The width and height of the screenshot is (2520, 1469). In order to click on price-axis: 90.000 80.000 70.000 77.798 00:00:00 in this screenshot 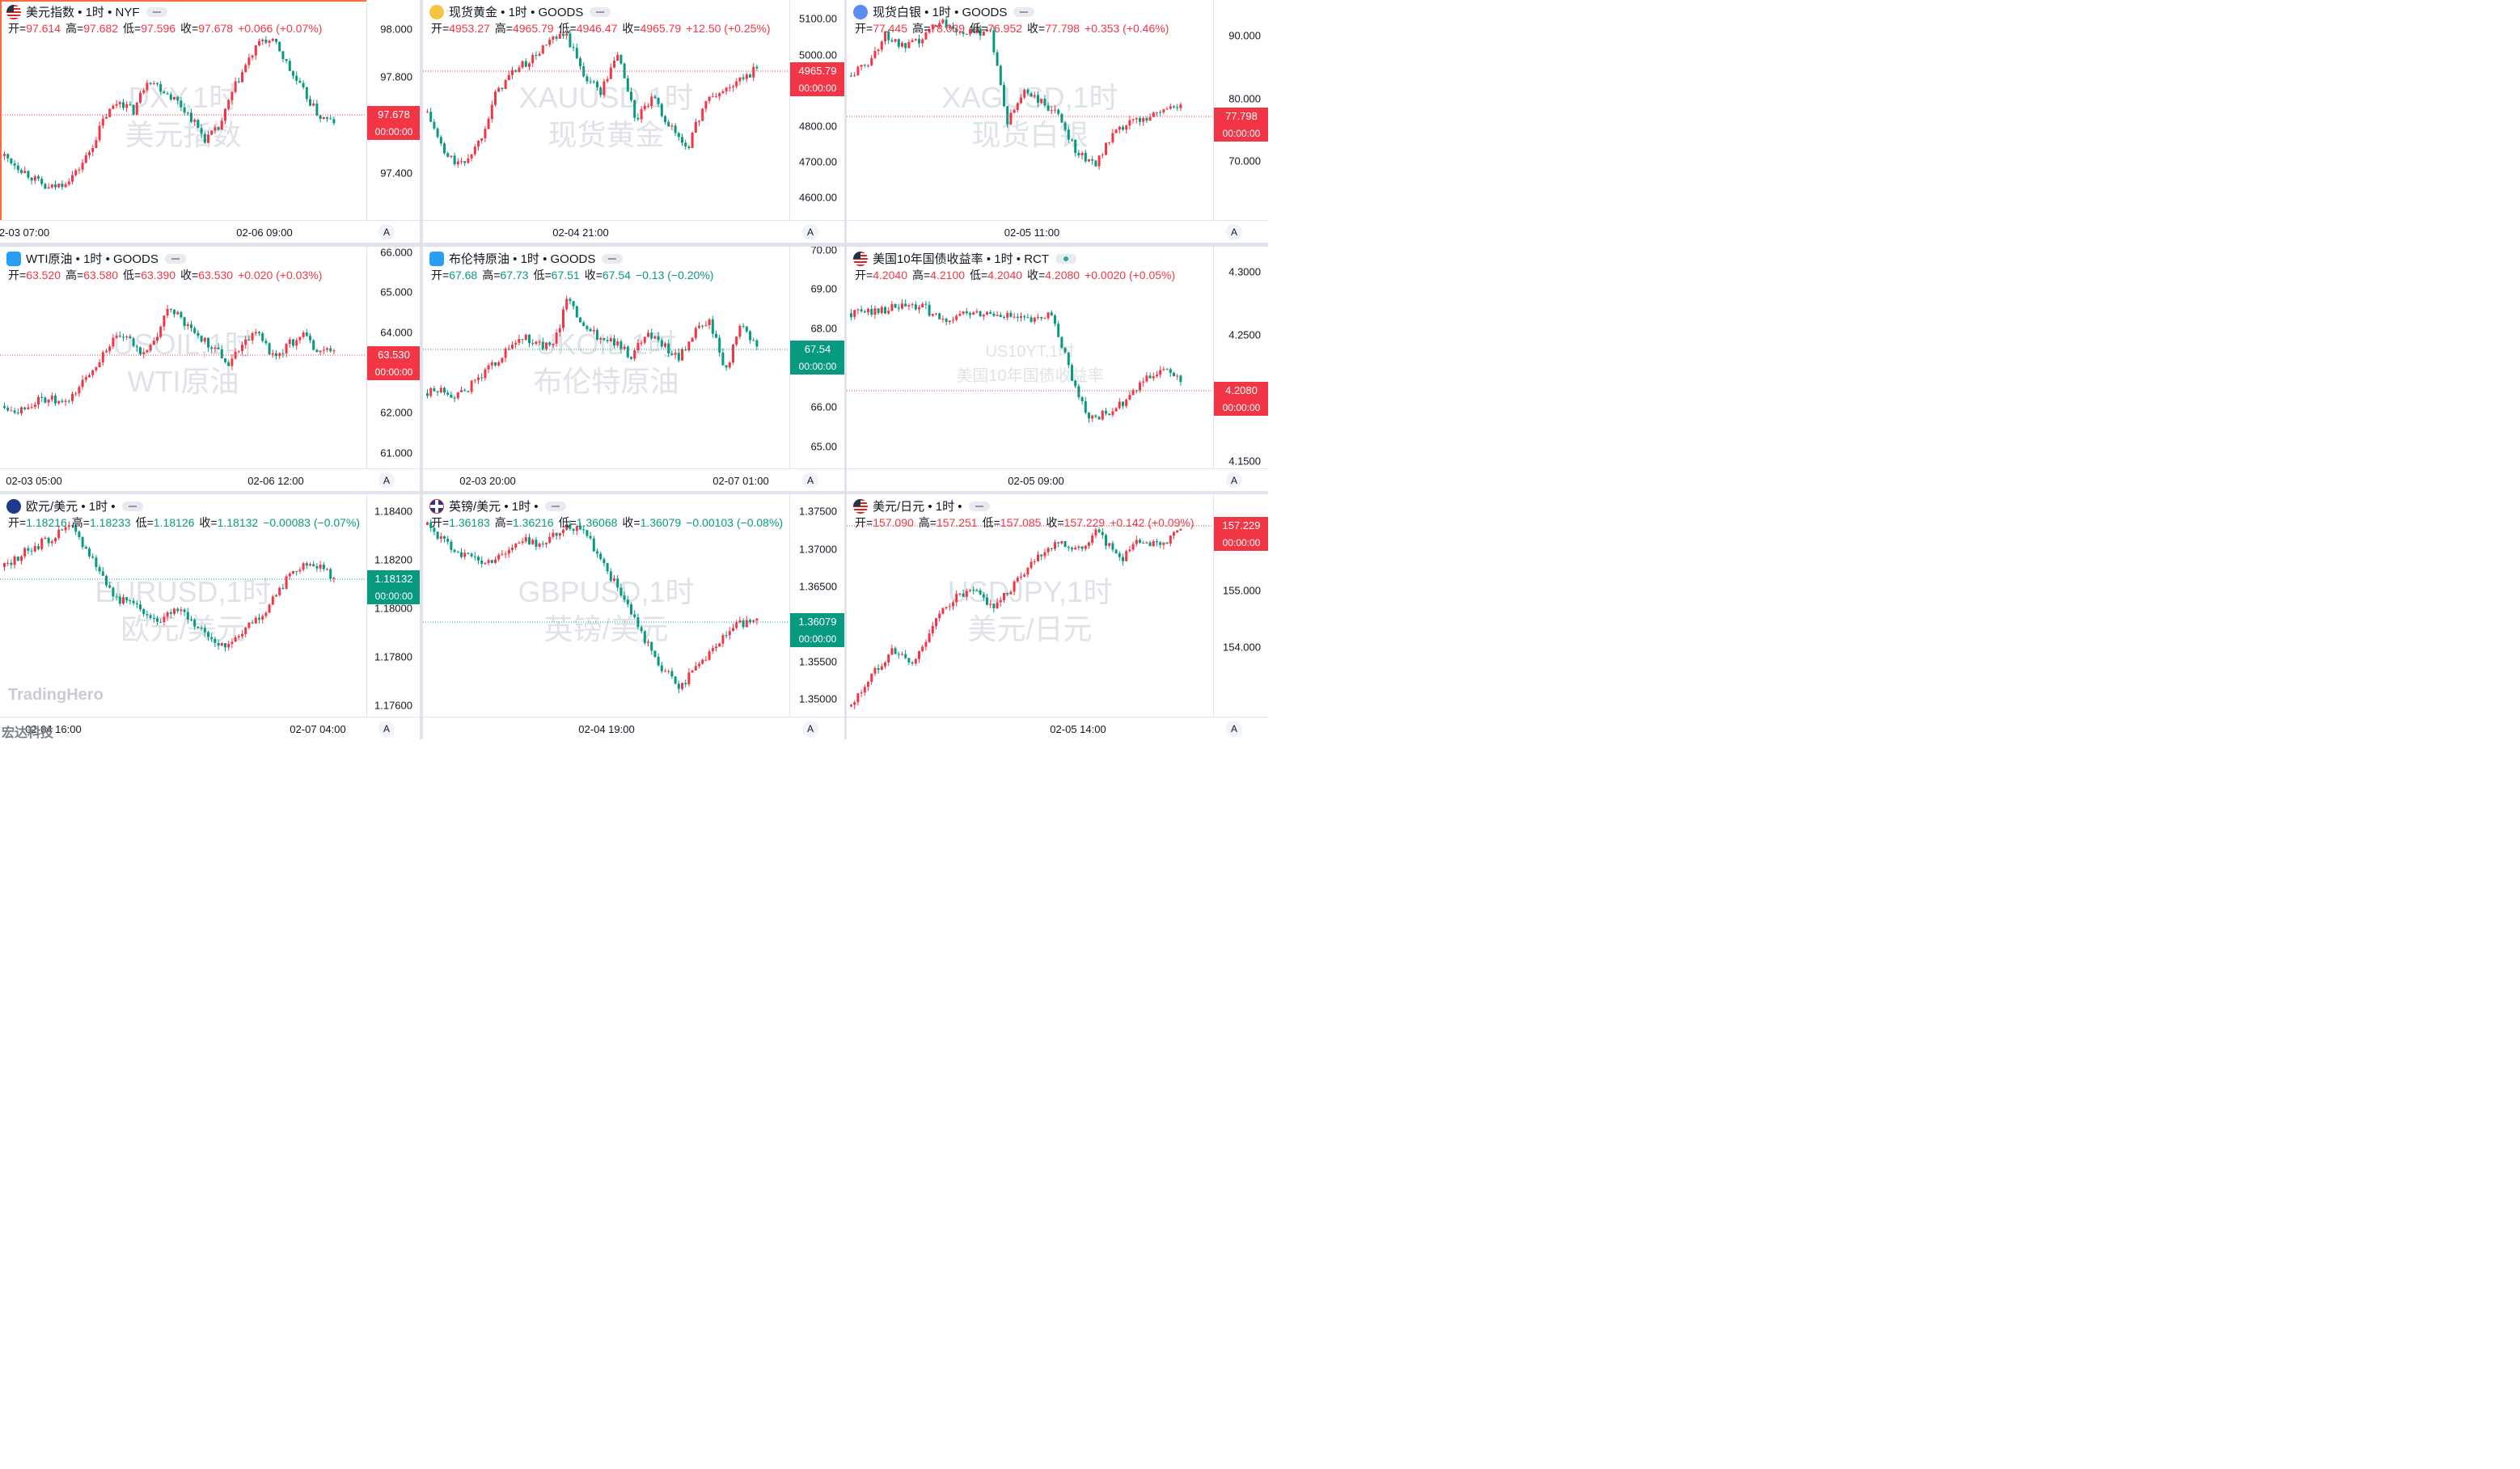, I will do `click(1240, 110)`.